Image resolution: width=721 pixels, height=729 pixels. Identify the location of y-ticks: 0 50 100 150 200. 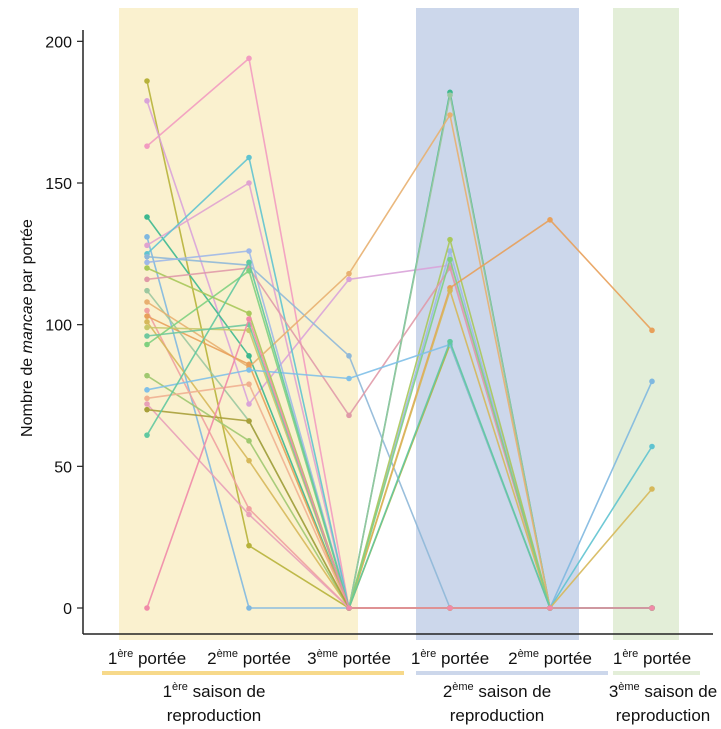
(64, 326).